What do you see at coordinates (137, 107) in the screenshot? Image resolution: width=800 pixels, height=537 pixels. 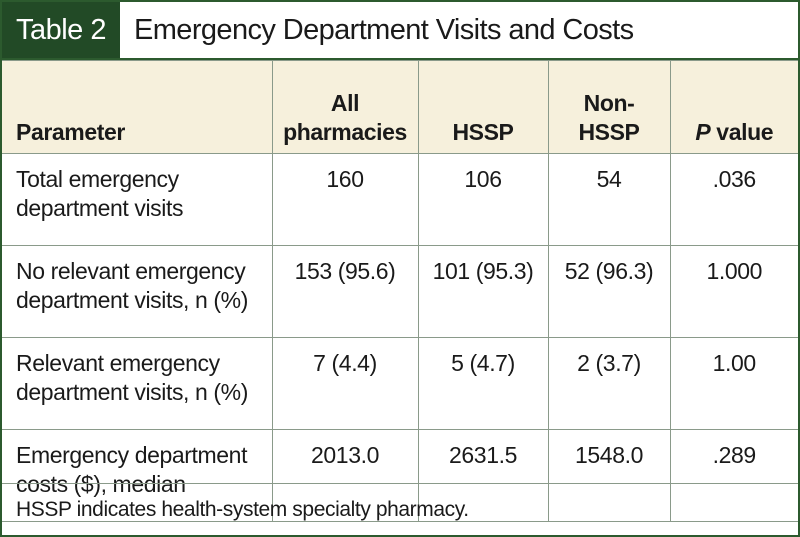 I see `column-header-parameter: Parameter` at bounding box center [137, 107].